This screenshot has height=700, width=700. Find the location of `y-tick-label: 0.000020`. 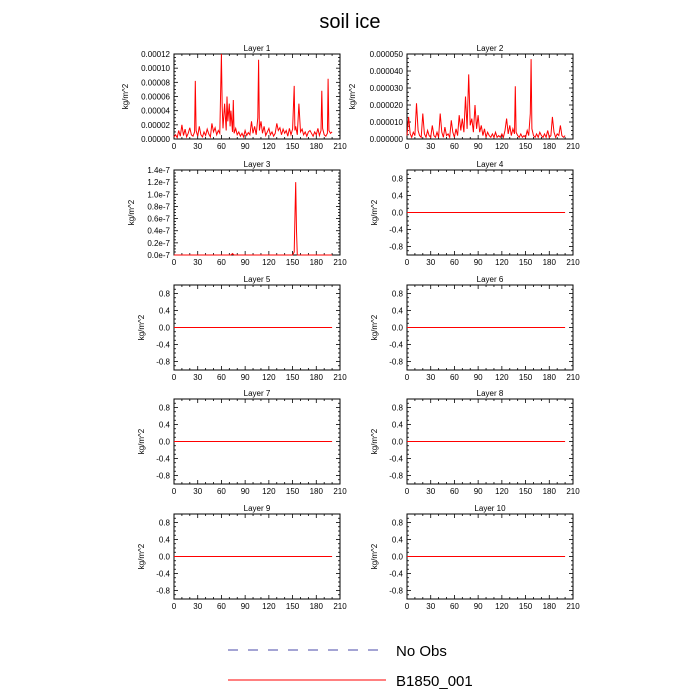

y-tick-label: 0.000020 is located at coordinates (387, 105).